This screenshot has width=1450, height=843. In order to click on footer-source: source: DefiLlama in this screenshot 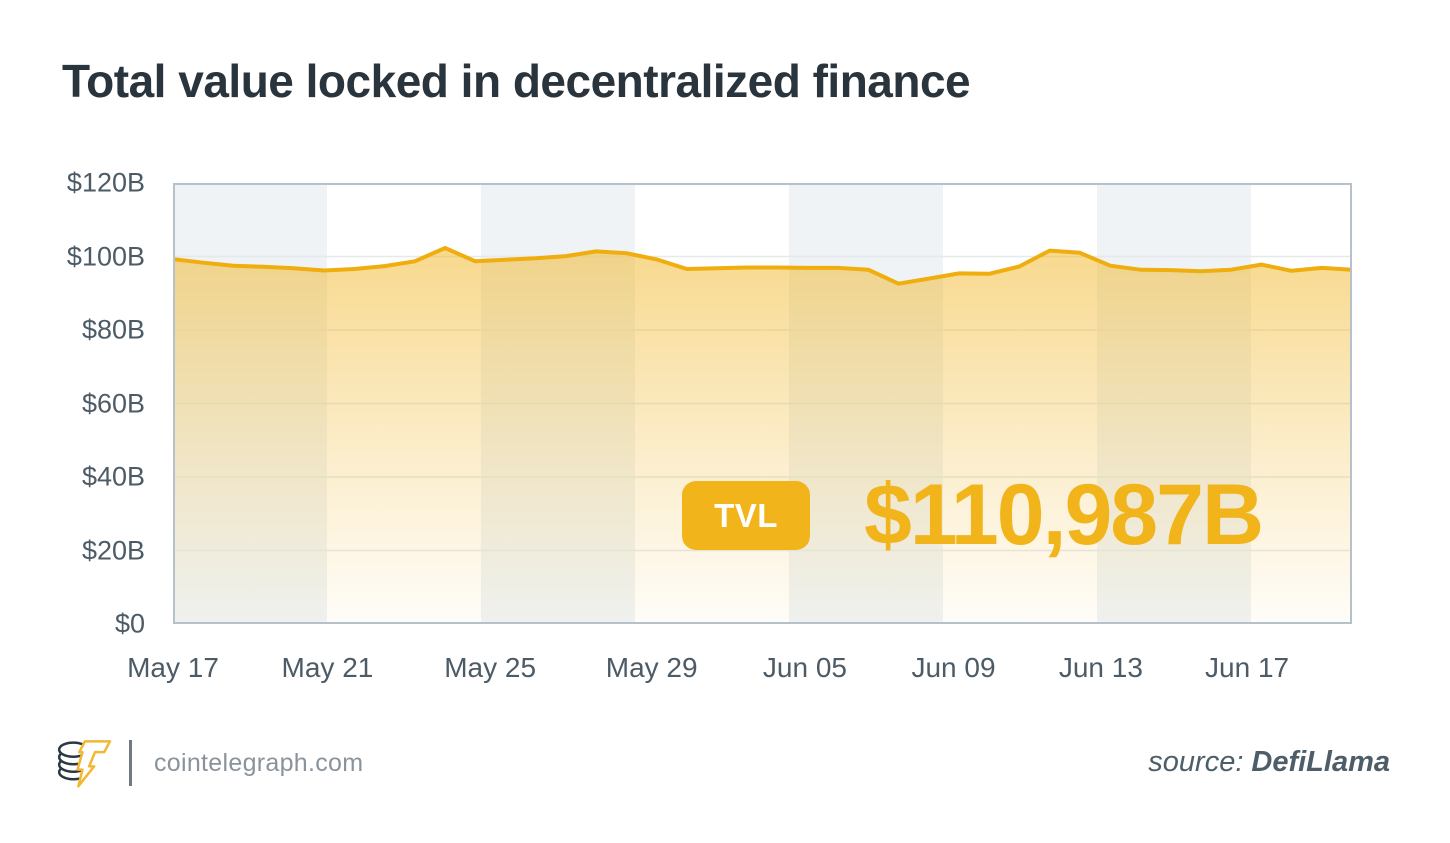, I will do `click(1269, 762)`.